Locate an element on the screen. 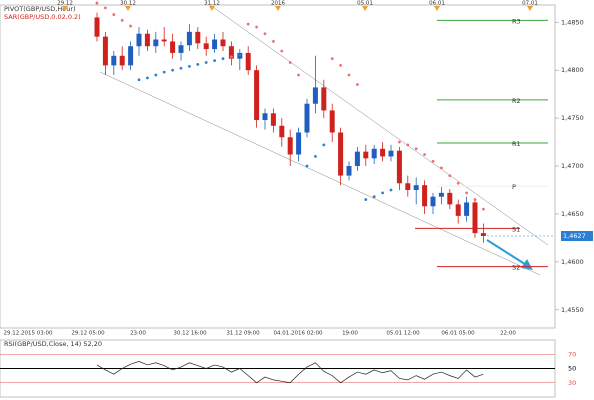  y-tick-label: 1,4850 is located at coordinates (572, 22).